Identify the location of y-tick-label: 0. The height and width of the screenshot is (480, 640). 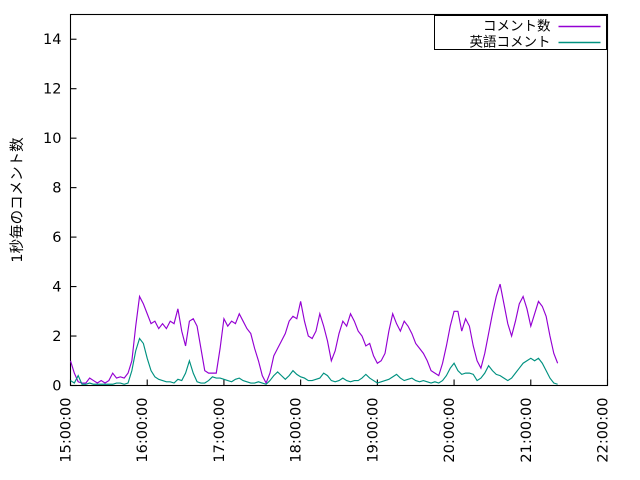
(56, 387).